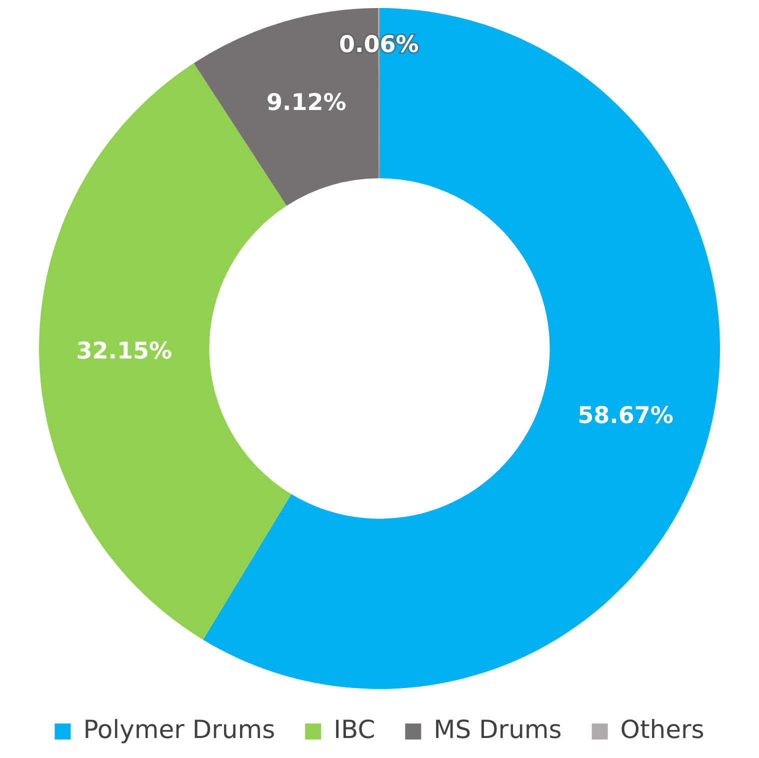 This screenshot has height=758, width=759. What do you see at coordinates (626, 416) in the screenshot?
I see `data-label: 58.67%` at bounding box center [626, 416].